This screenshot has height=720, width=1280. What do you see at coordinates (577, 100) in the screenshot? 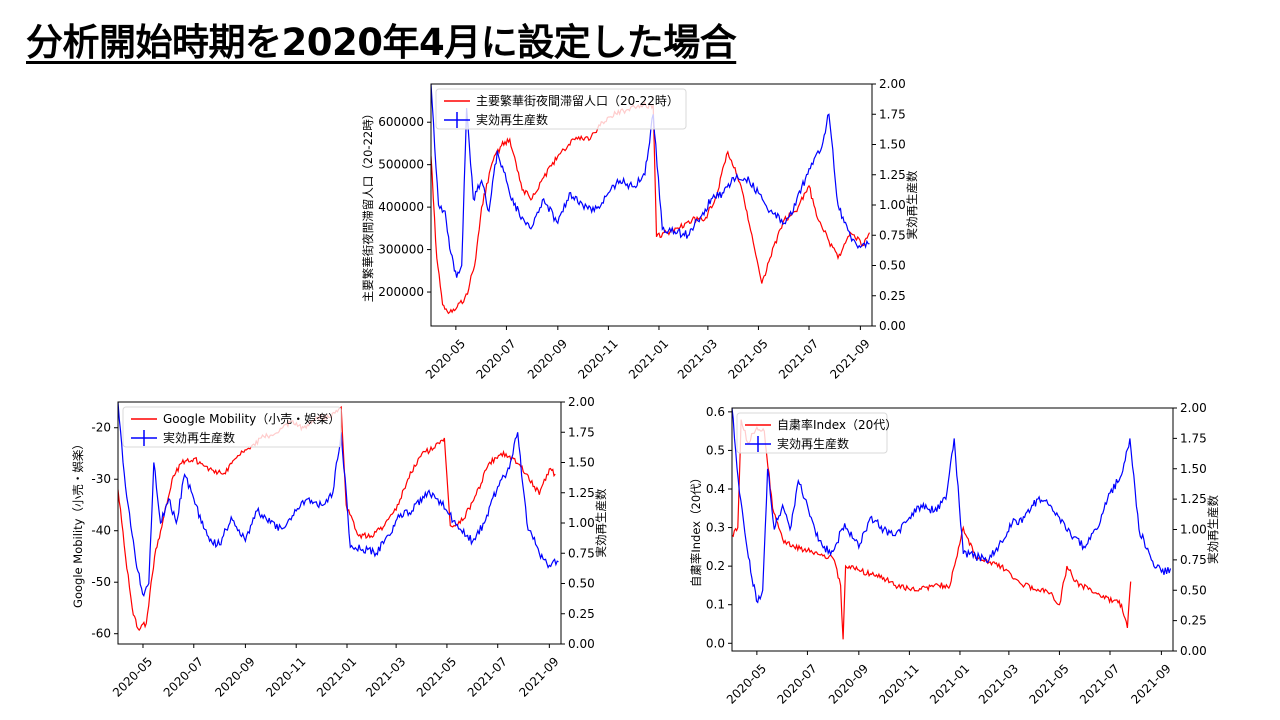
I see `legend-label: 主要繁華街夜間滞留人口（20-22時）` at bounding box center [577, 100].